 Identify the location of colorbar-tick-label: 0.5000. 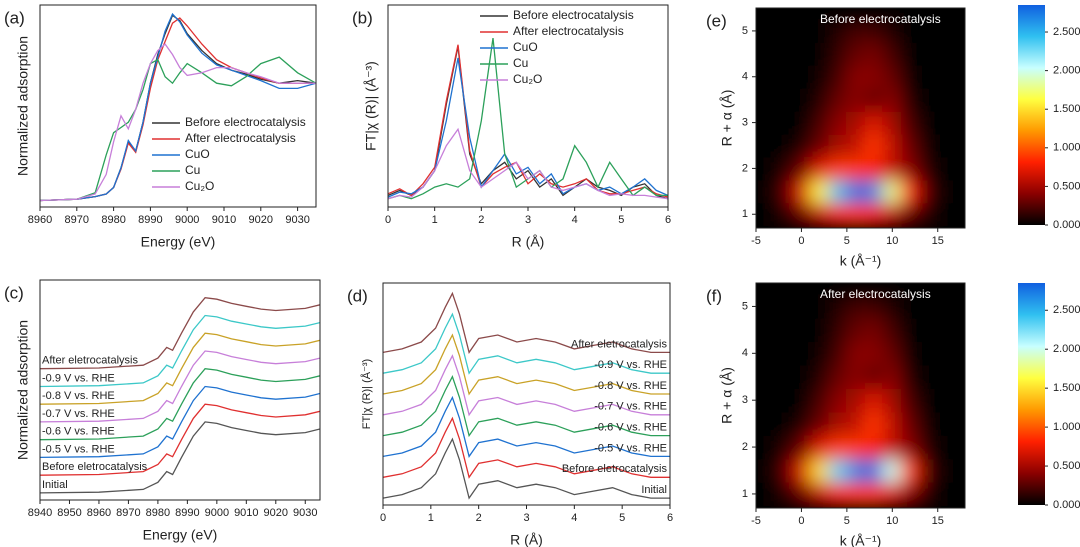
(1066, 186).